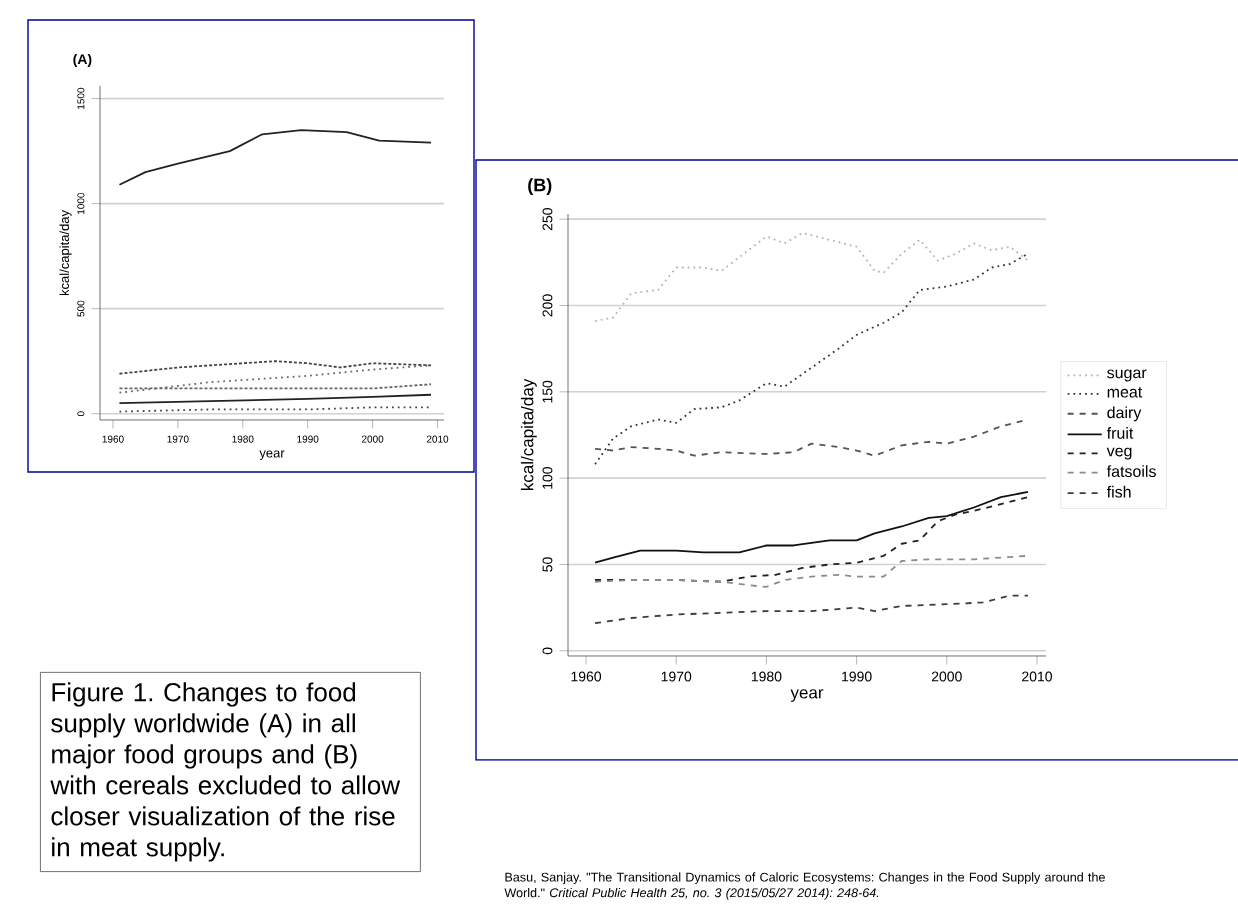 This screenshot has width=1238, height=924. I want to click on legend-label: sugar, so click(1127, 375).